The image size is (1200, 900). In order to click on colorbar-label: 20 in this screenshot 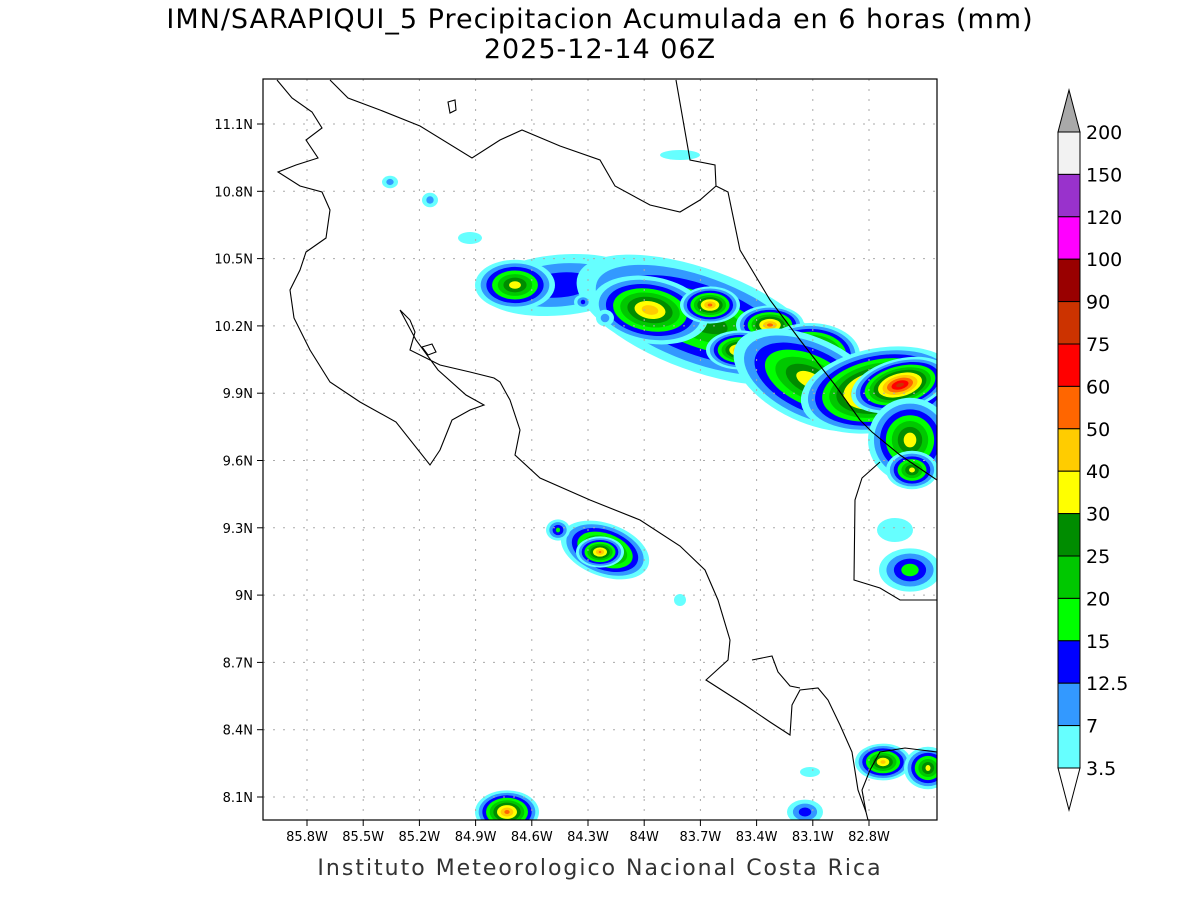, I will do `click(1098, 599)`.